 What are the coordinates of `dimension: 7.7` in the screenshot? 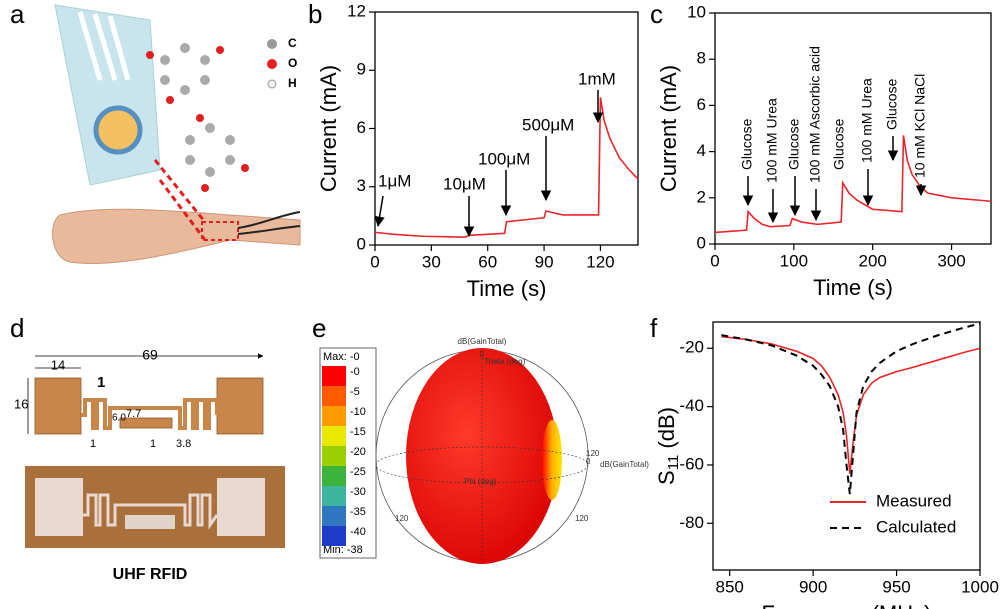 It's located at (133, 414).